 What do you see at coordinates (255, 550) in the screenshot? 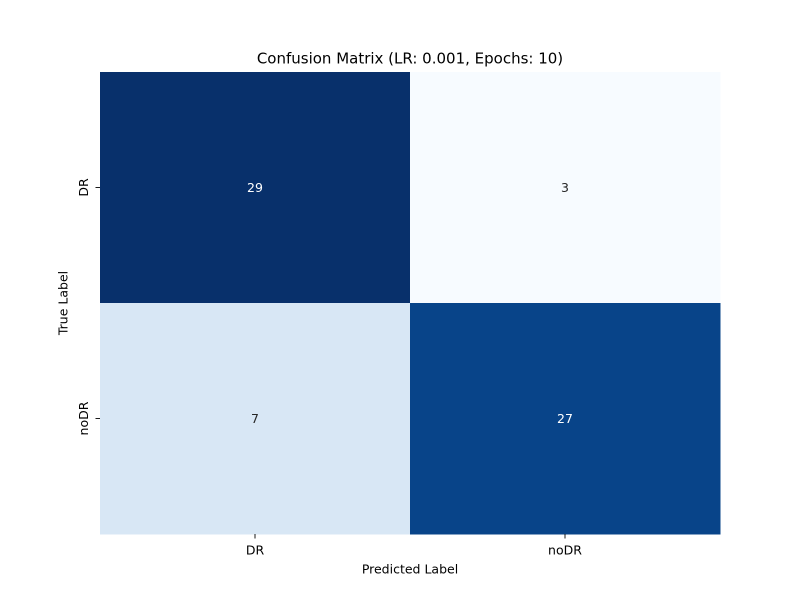
I see `x-tick-label: DR` at bounding box center [255, 550].